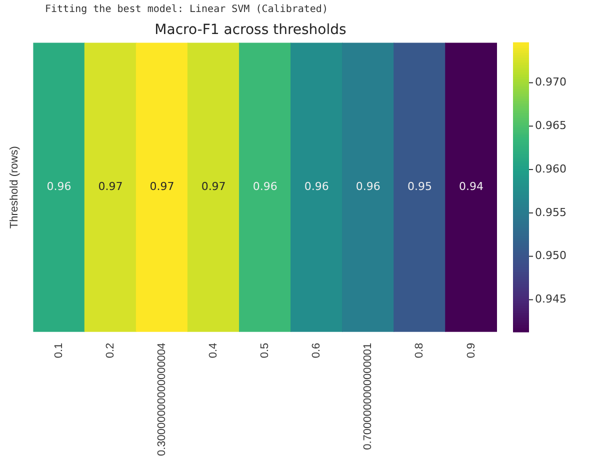  I want to click on color-bar-label: 0.960, so click(550, 169).